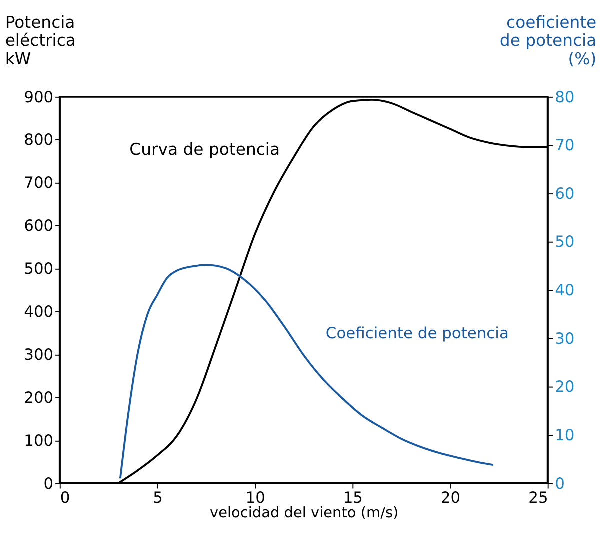 This screenshot has width=601, height=554. I want to click on y-tick-label: 800, so click(39, 140).